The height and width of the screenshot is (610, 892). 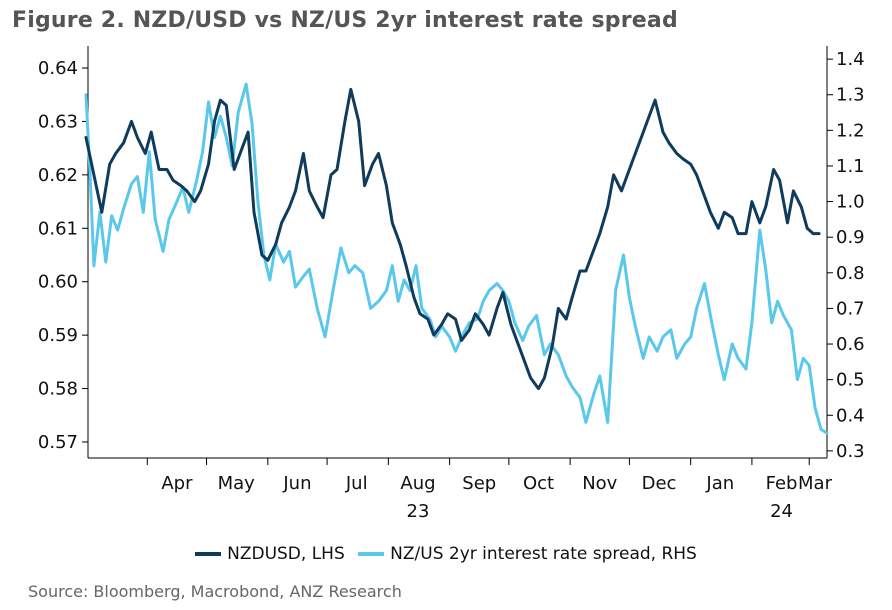 I want to click on right-tick-label: 1.3, so click(x=850, y=95).